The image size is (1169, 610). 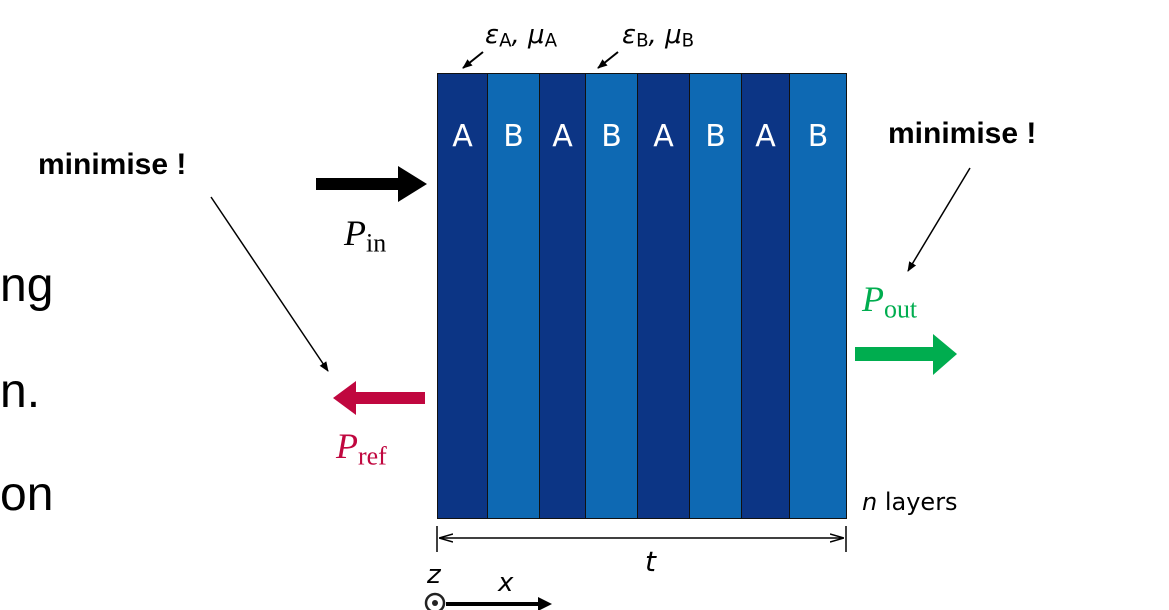 I want to click on eps-a-symbol: ε, so click(x=492, y=35).